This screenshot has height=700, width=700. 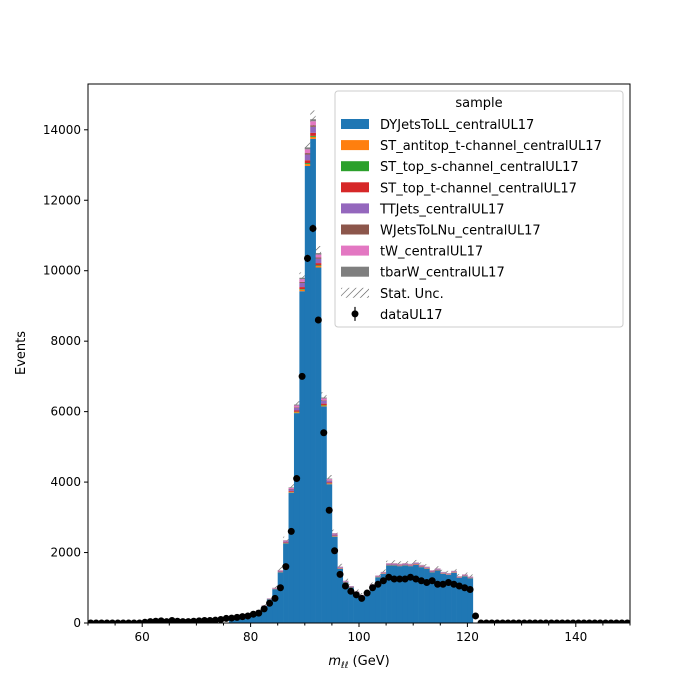 I want to click on legend-label: WJetsToLNu_centralUL17, so click(x=460, y=231).